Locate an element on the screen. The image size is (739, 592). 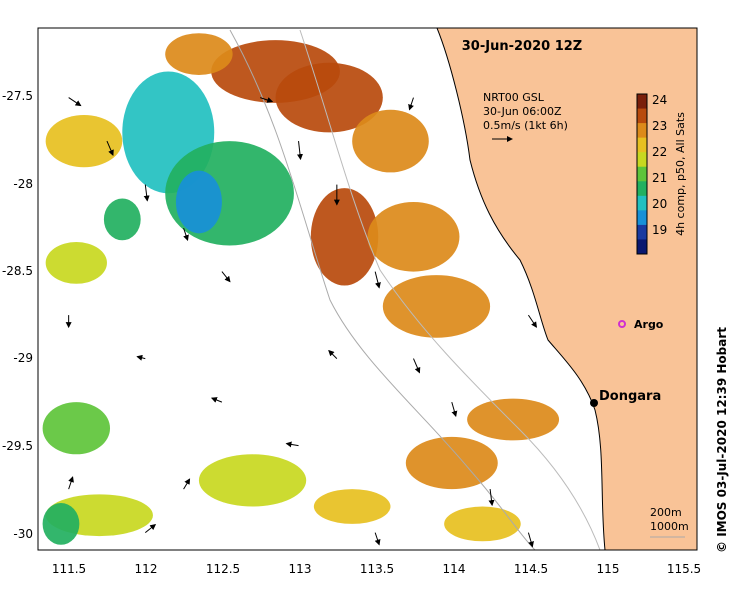
current-legend: NRT00 GSL 30-Jun 06:00Z 0.5m/s (1kt 6h) is located at coordinates (525, 116).